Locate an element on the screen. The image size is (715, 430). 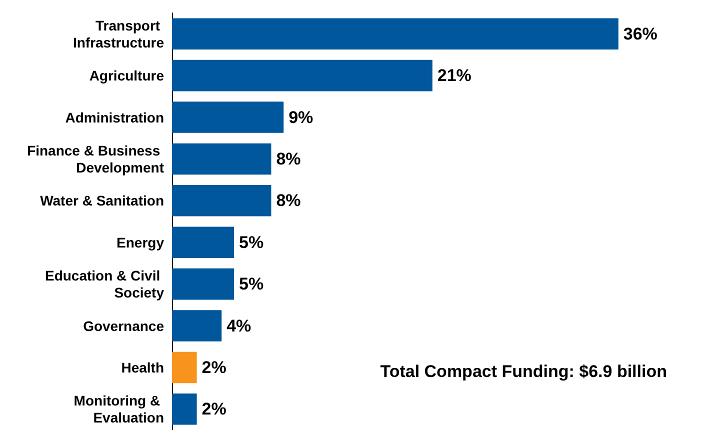
y-tick-label: Water & Sanitation is located at coordinates (102, 200).